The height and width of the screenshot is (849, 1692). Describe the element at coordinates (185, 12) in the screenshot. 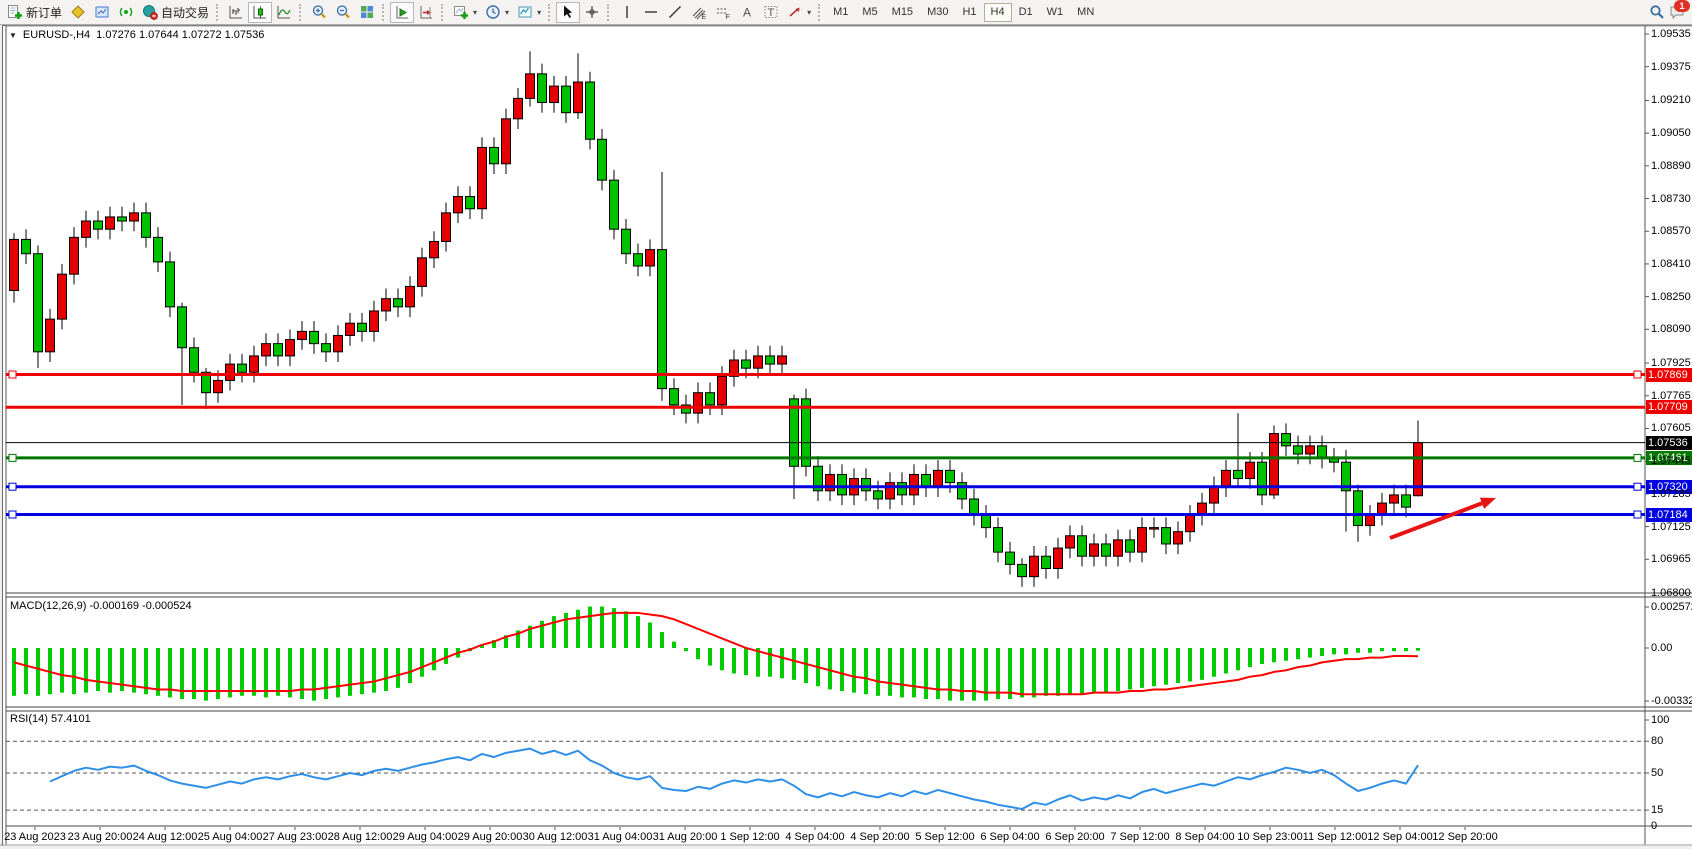

I see `auto-trading-label: 自动交易` at that location.